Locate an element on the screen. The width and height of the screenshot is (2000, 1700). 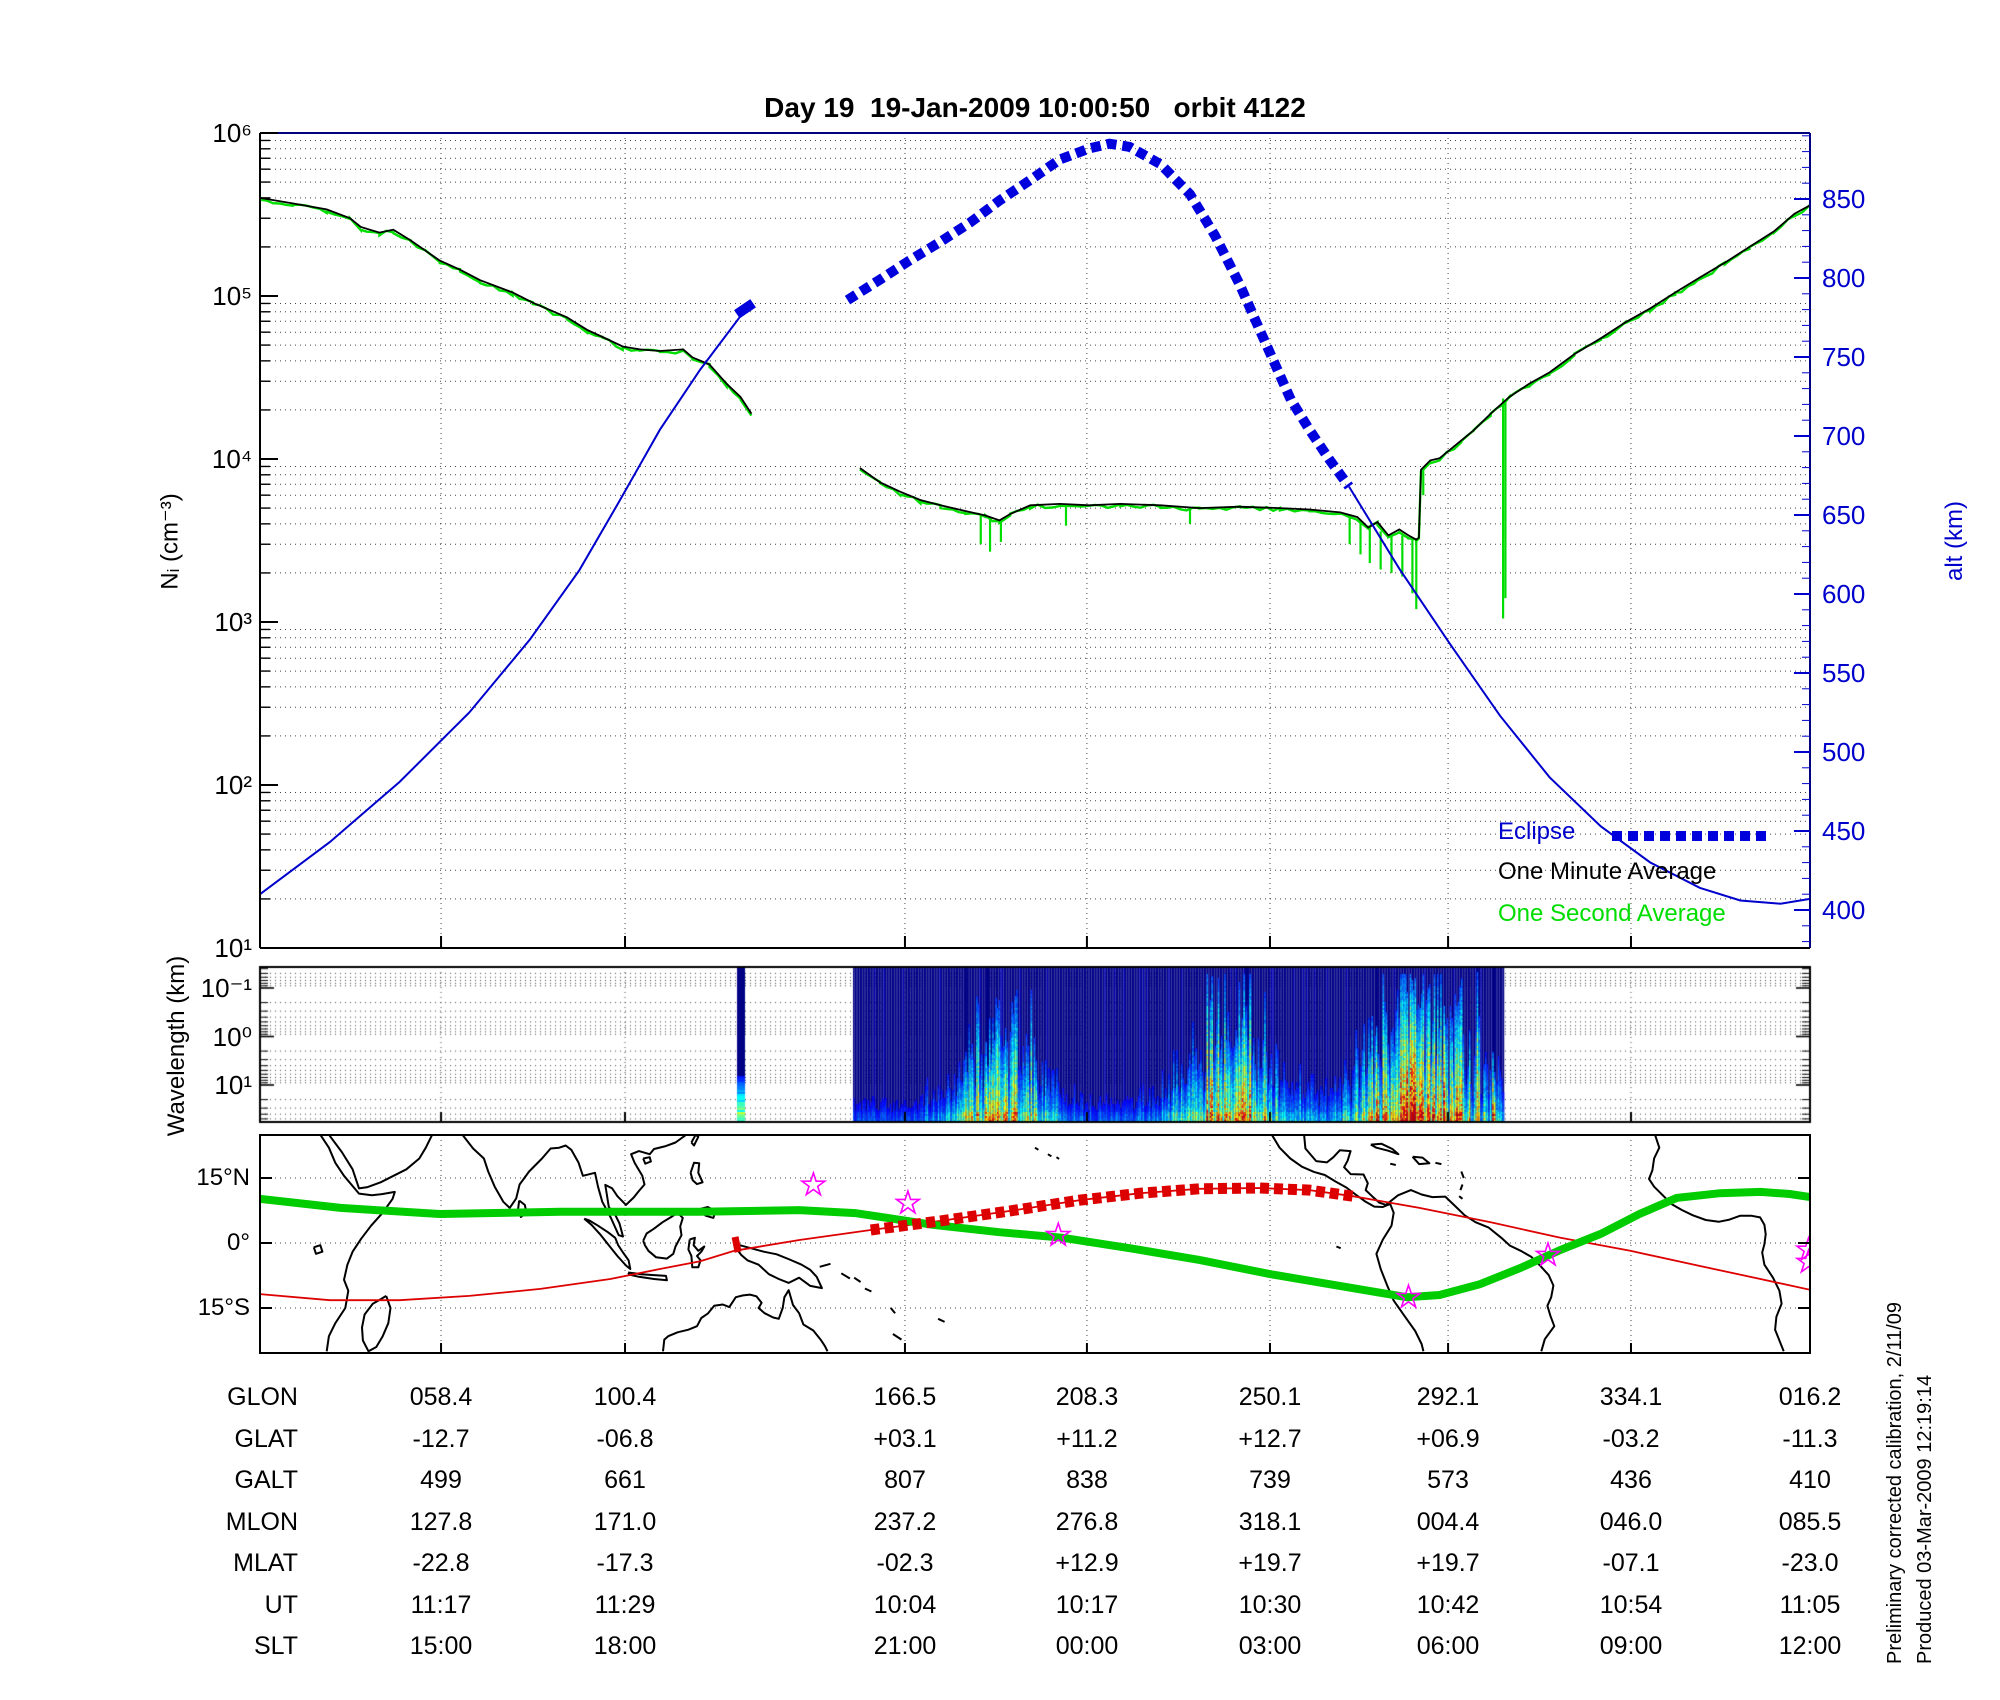
table-cell-ut: 11:29 is located at coordinates (625, 1605).